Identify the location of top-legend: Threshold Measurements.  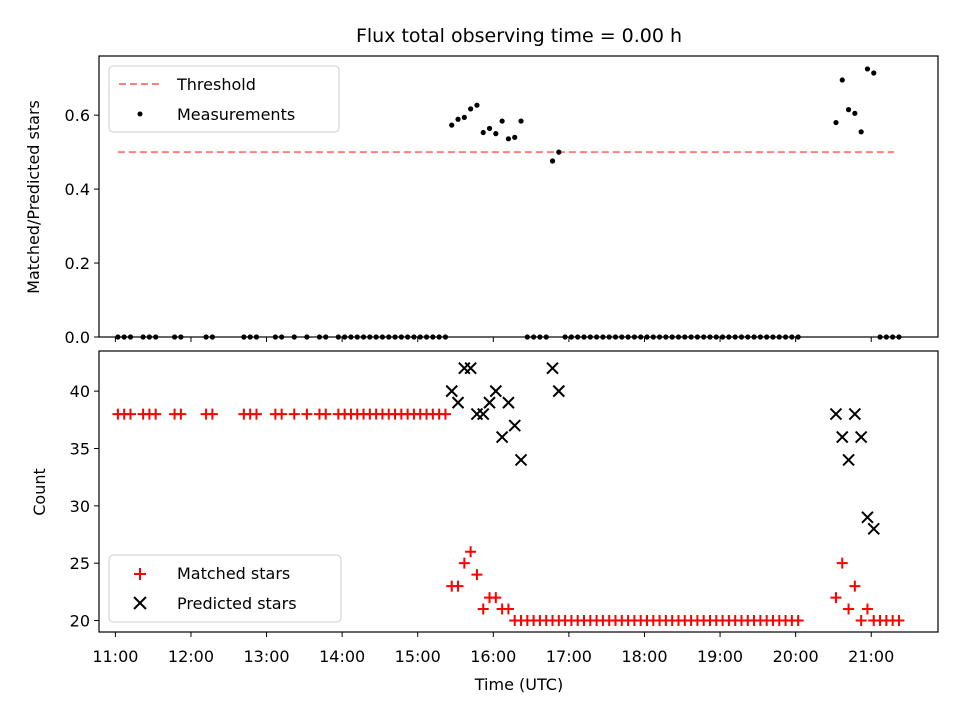
(224, 99).